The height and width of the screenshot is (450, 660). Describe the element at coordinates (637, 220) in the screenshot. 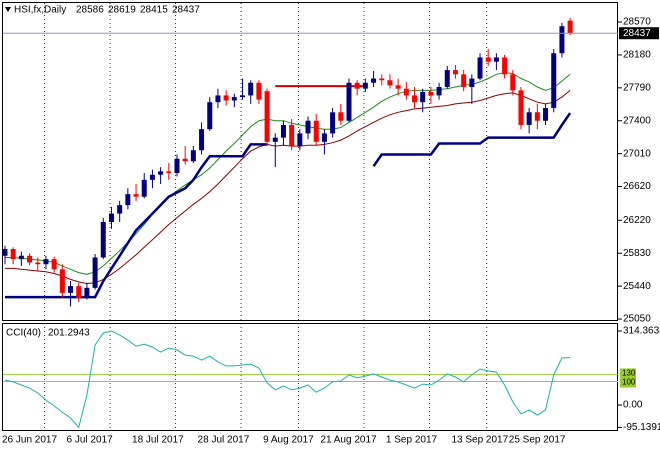

I see `y-tick-label: 26220` at that location.